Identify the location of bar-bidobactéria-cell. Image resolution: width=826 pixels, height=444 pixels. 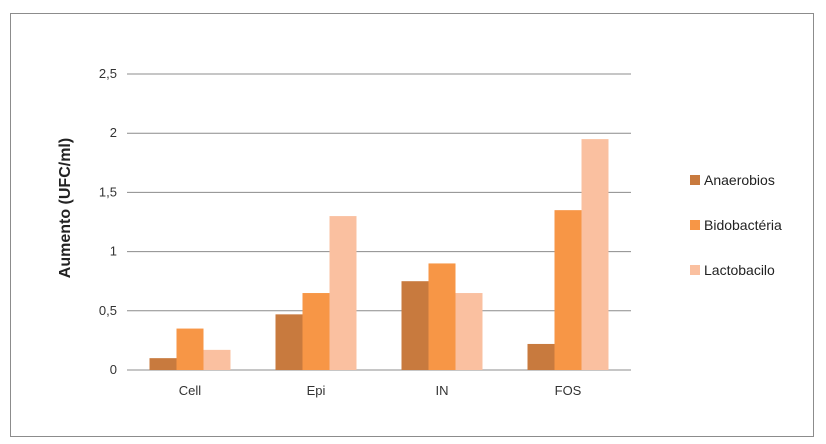
(190, 349).